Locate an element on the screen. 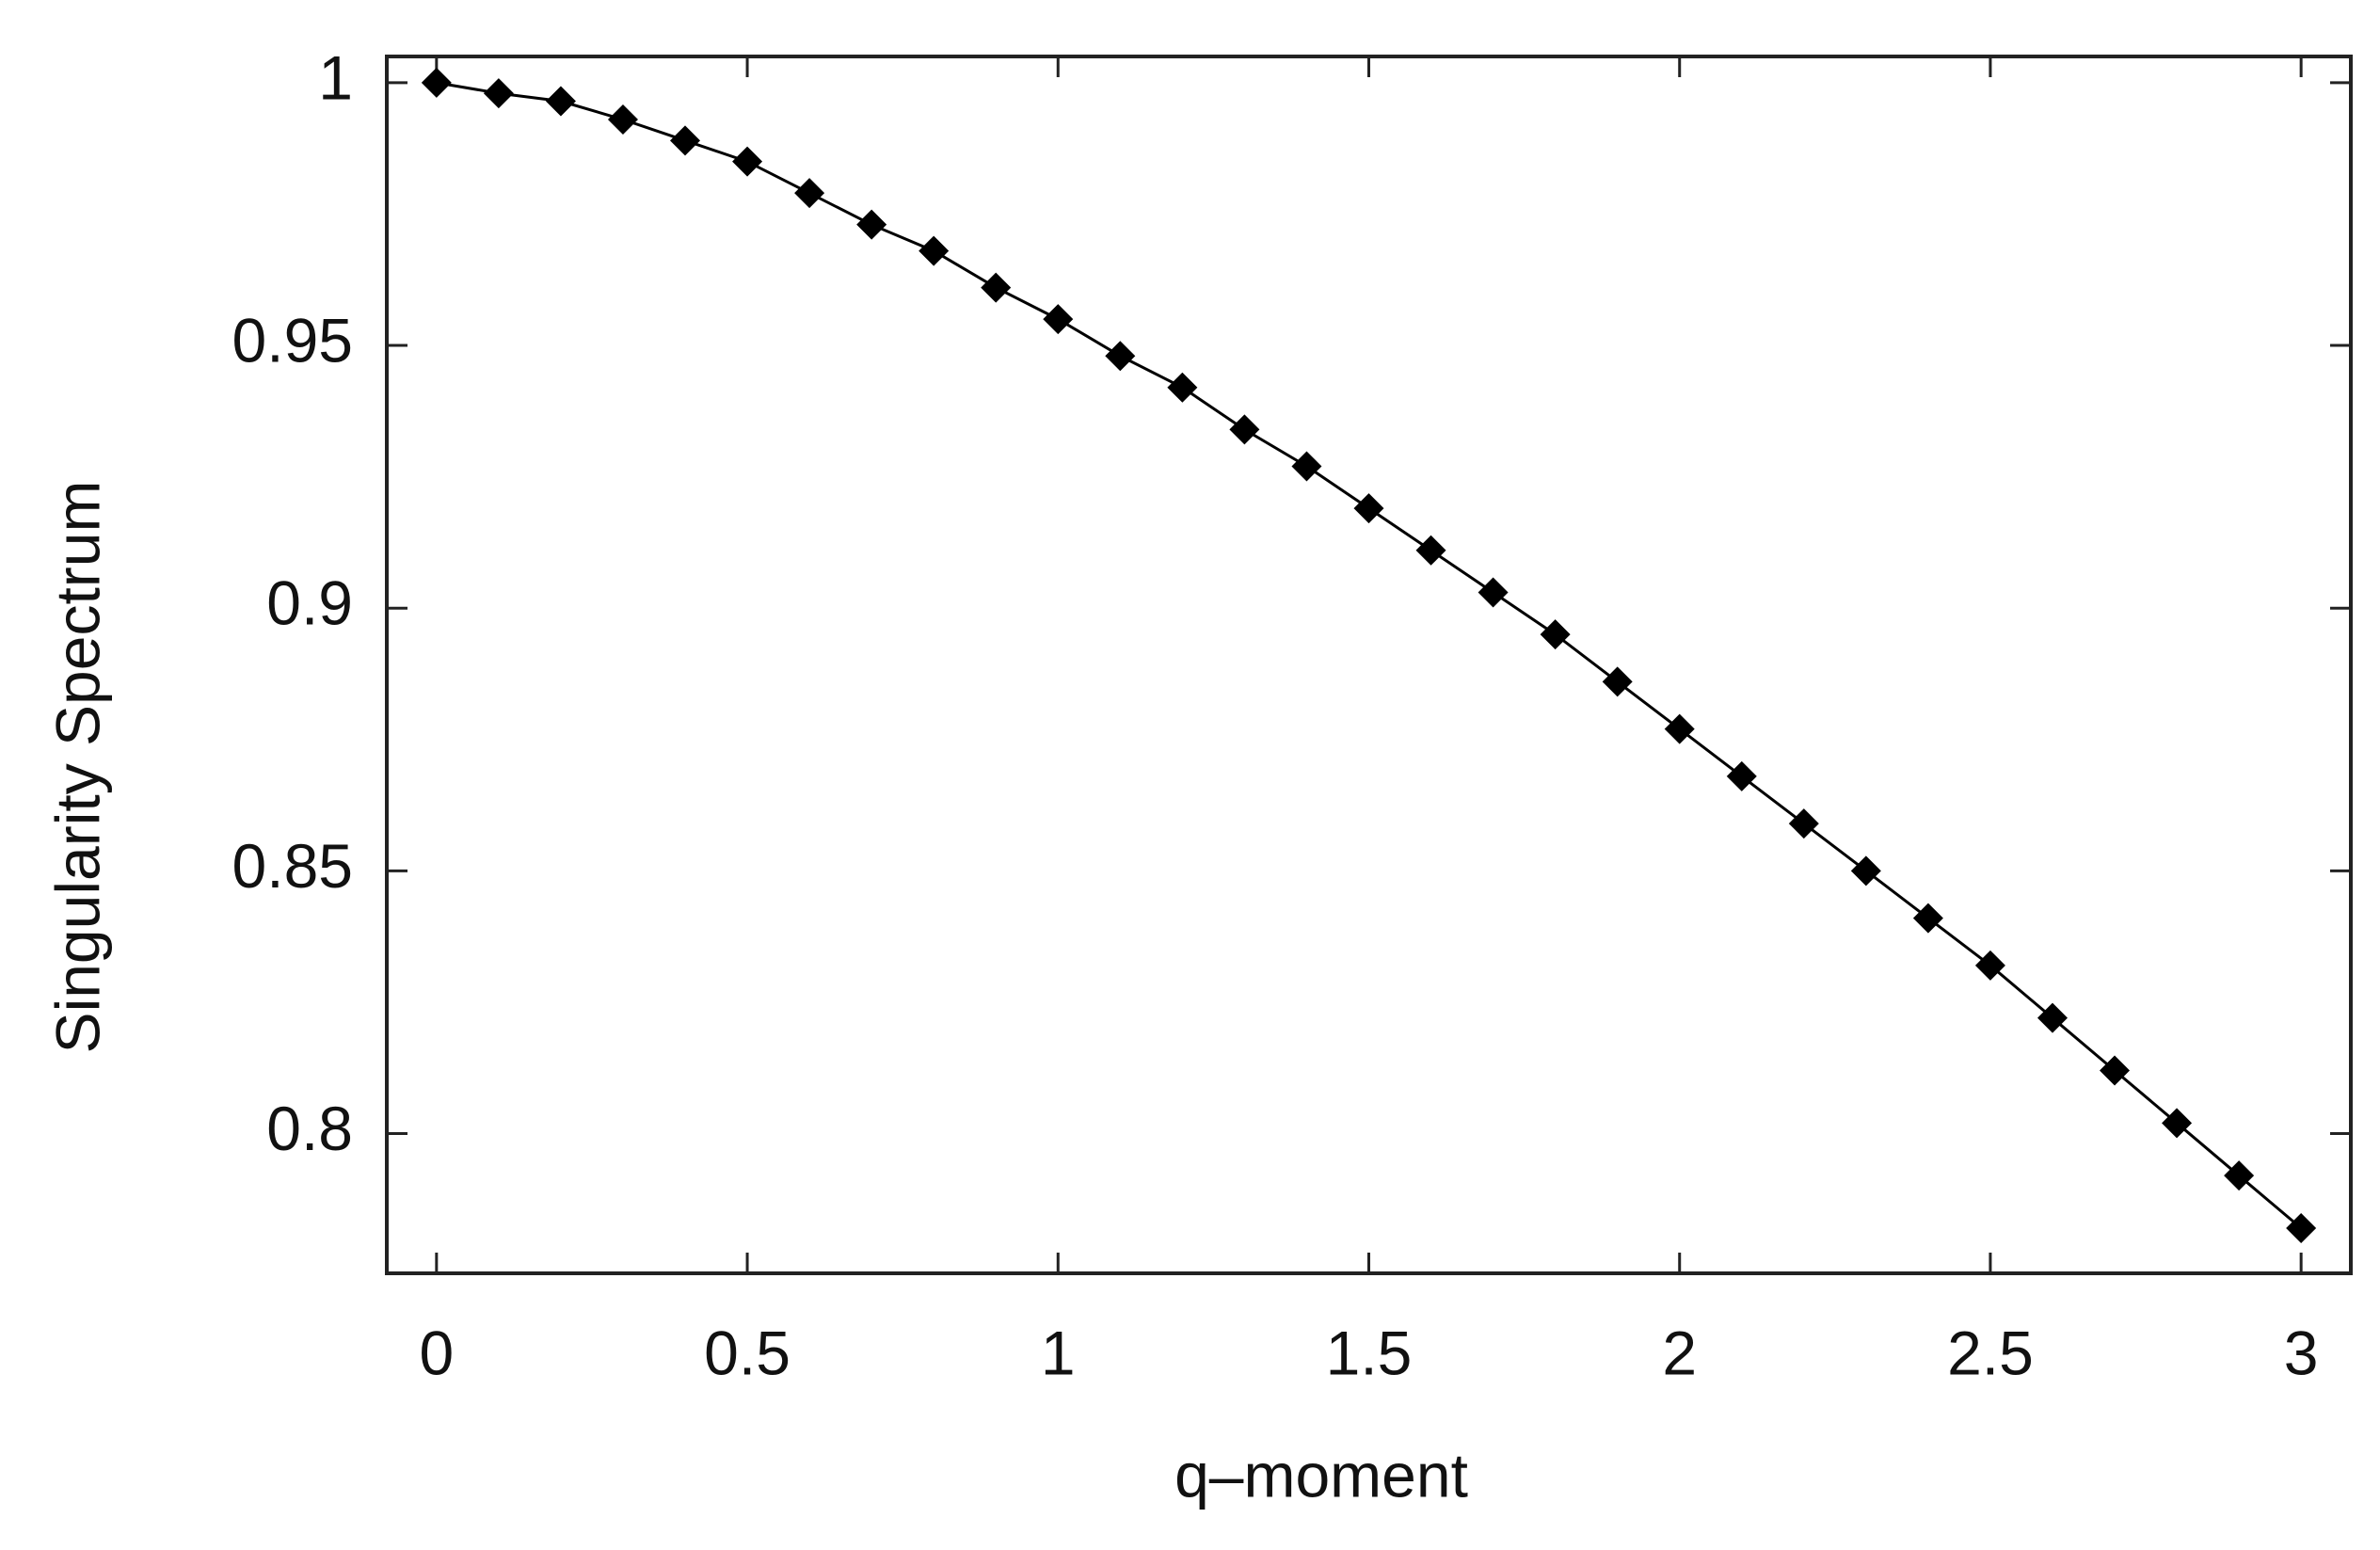 The image size is (2380, 1550). x-tick-label: 2.5 is located at coordinates (1990, 1352).